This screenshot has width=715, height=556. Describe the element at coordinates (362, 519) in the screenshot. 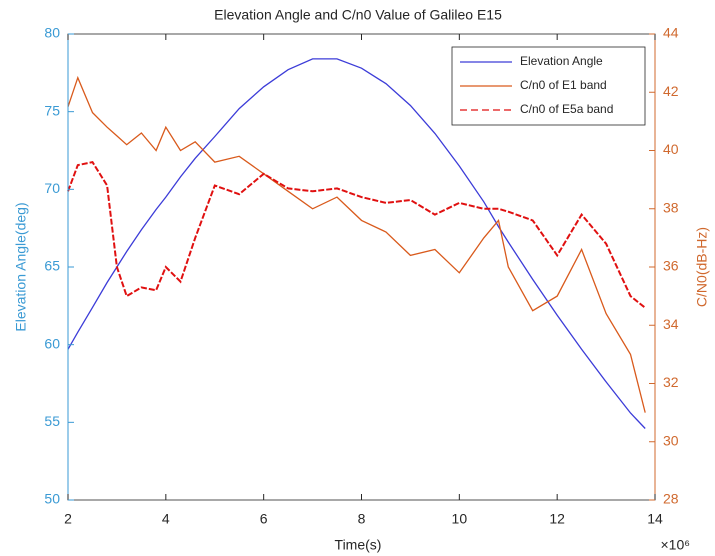

I see `x-tick-label: 8` at that location.